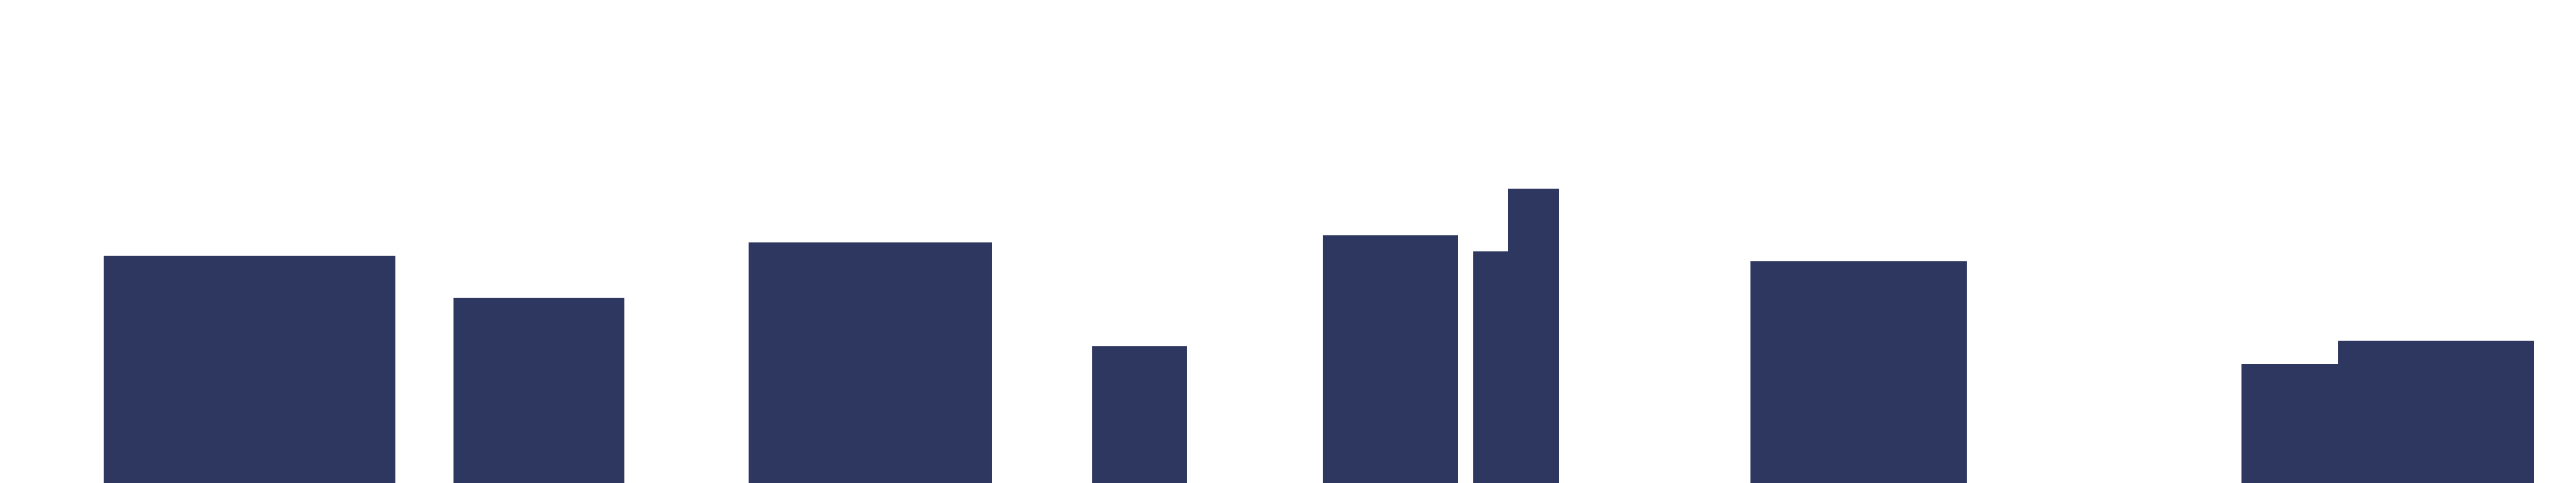  What do you see at coordinates (1533, 336) in the screenshot?
I see `dark-block-6-upper` at bounding box center [1533, 336].